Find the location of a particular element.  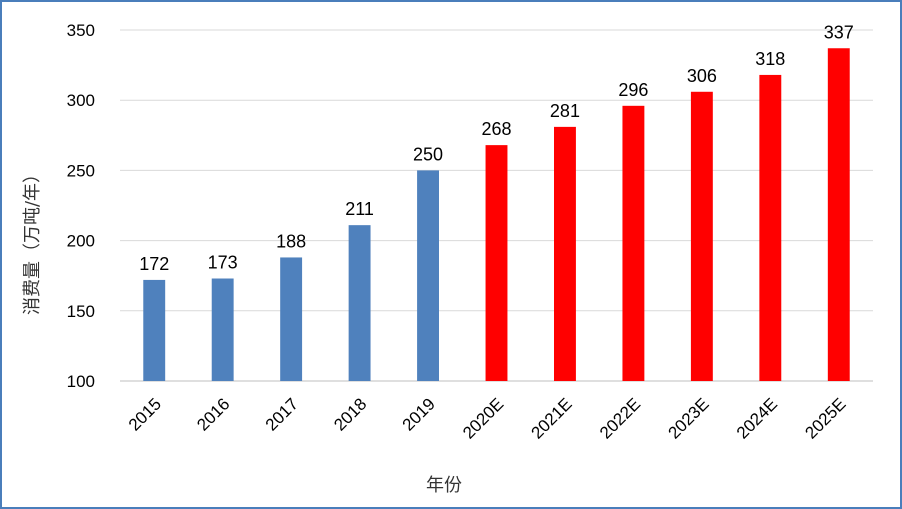

y-axis-title: 消费量（万吨/年） is located at coordinates (32, 240).